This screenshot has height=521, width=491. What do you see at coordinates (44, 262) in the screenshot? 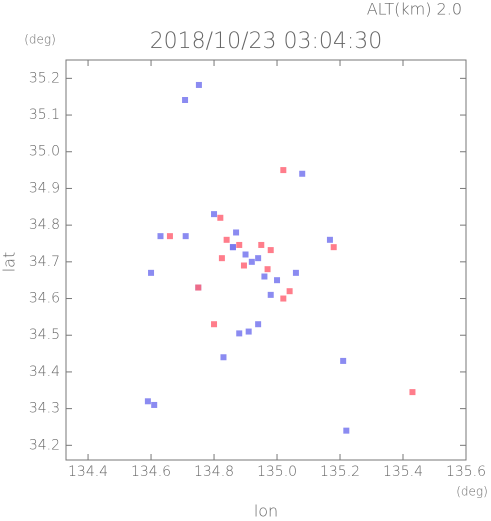
I see `y-tick-label: 34.7` at bounding box center [44, 262].